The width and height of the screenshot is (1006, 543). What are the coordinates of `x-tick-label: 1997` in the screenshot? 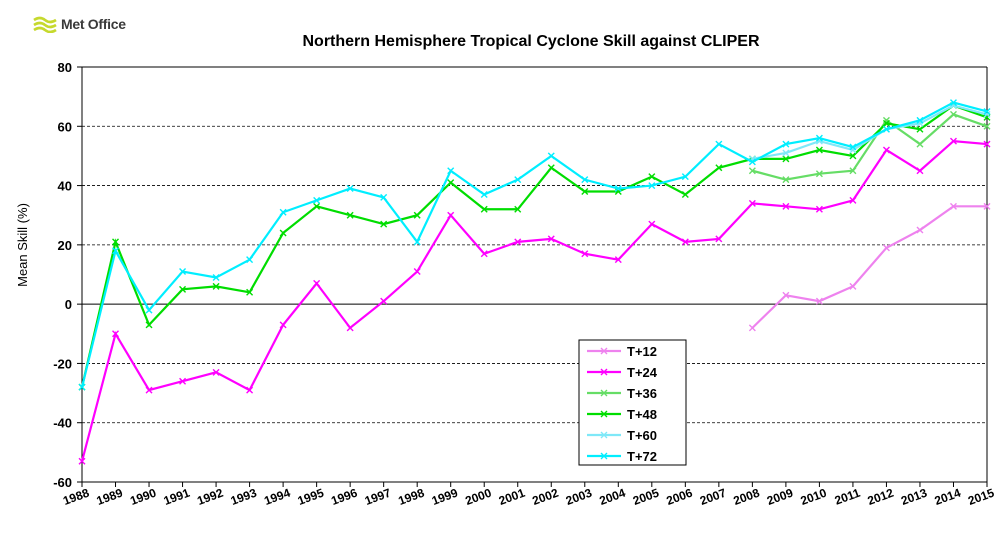 It's located at (378, 497).